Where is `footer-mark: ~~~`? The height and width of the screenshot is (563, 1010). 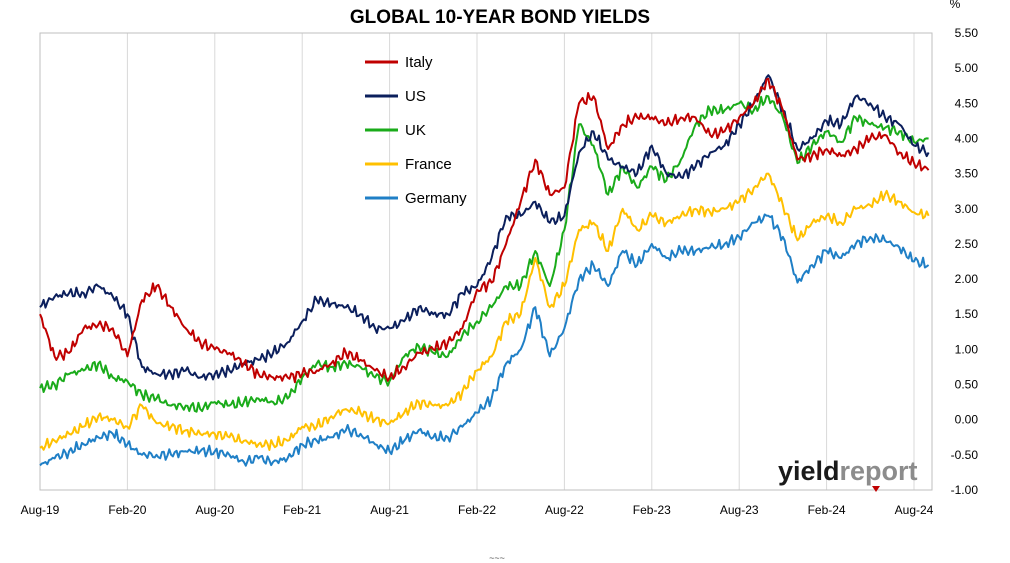
footer-mark: ~~~ is located at coordinates (497, 558).